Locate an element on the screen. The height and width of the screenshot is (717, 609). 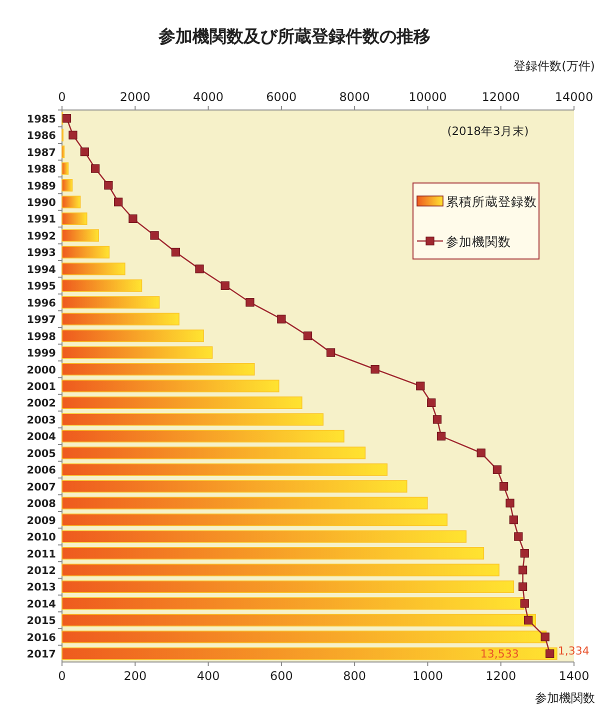
y-tick-label: 2003 is located at coordinates (41, 420).